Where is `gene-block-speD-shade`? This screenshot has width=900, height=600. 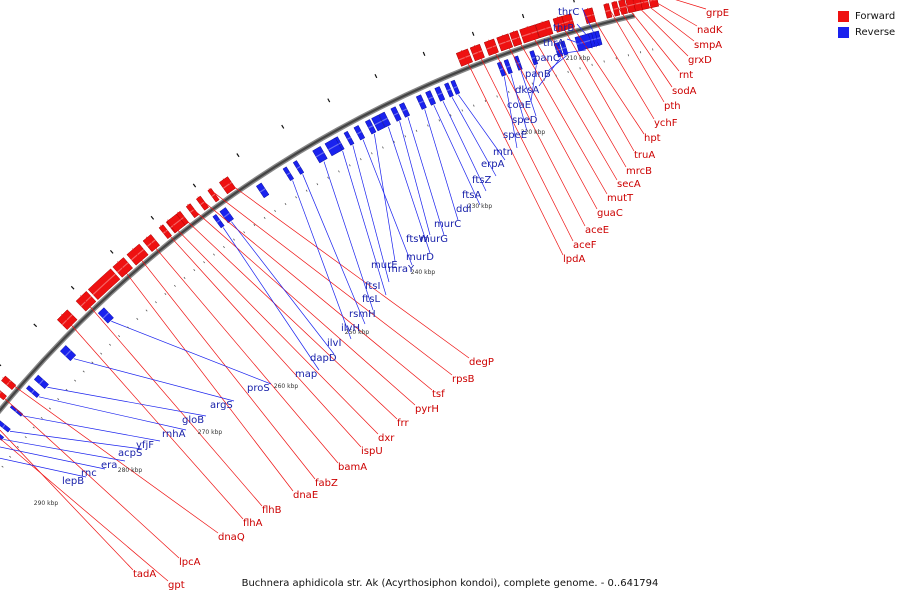
gene-block-speD-shade is located at coordinates (518, 63).